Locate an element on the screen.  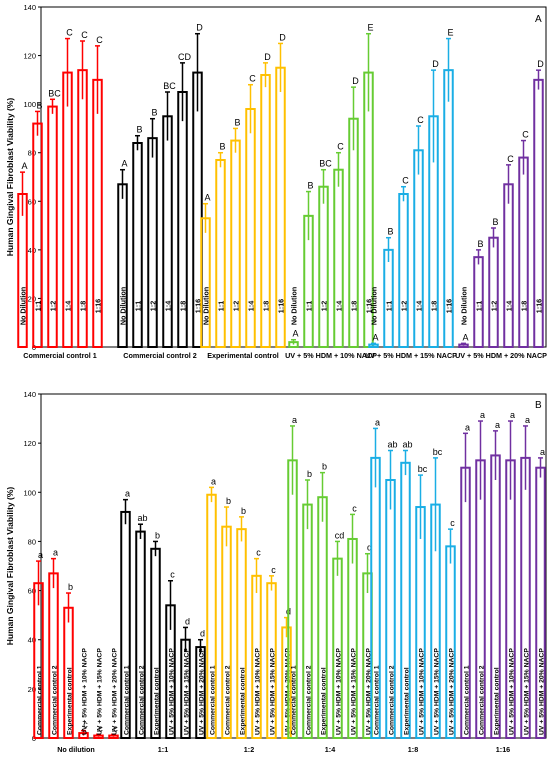
group-label: UV + 5% HDM + 10% NACP is located at coordinates (331, 355).